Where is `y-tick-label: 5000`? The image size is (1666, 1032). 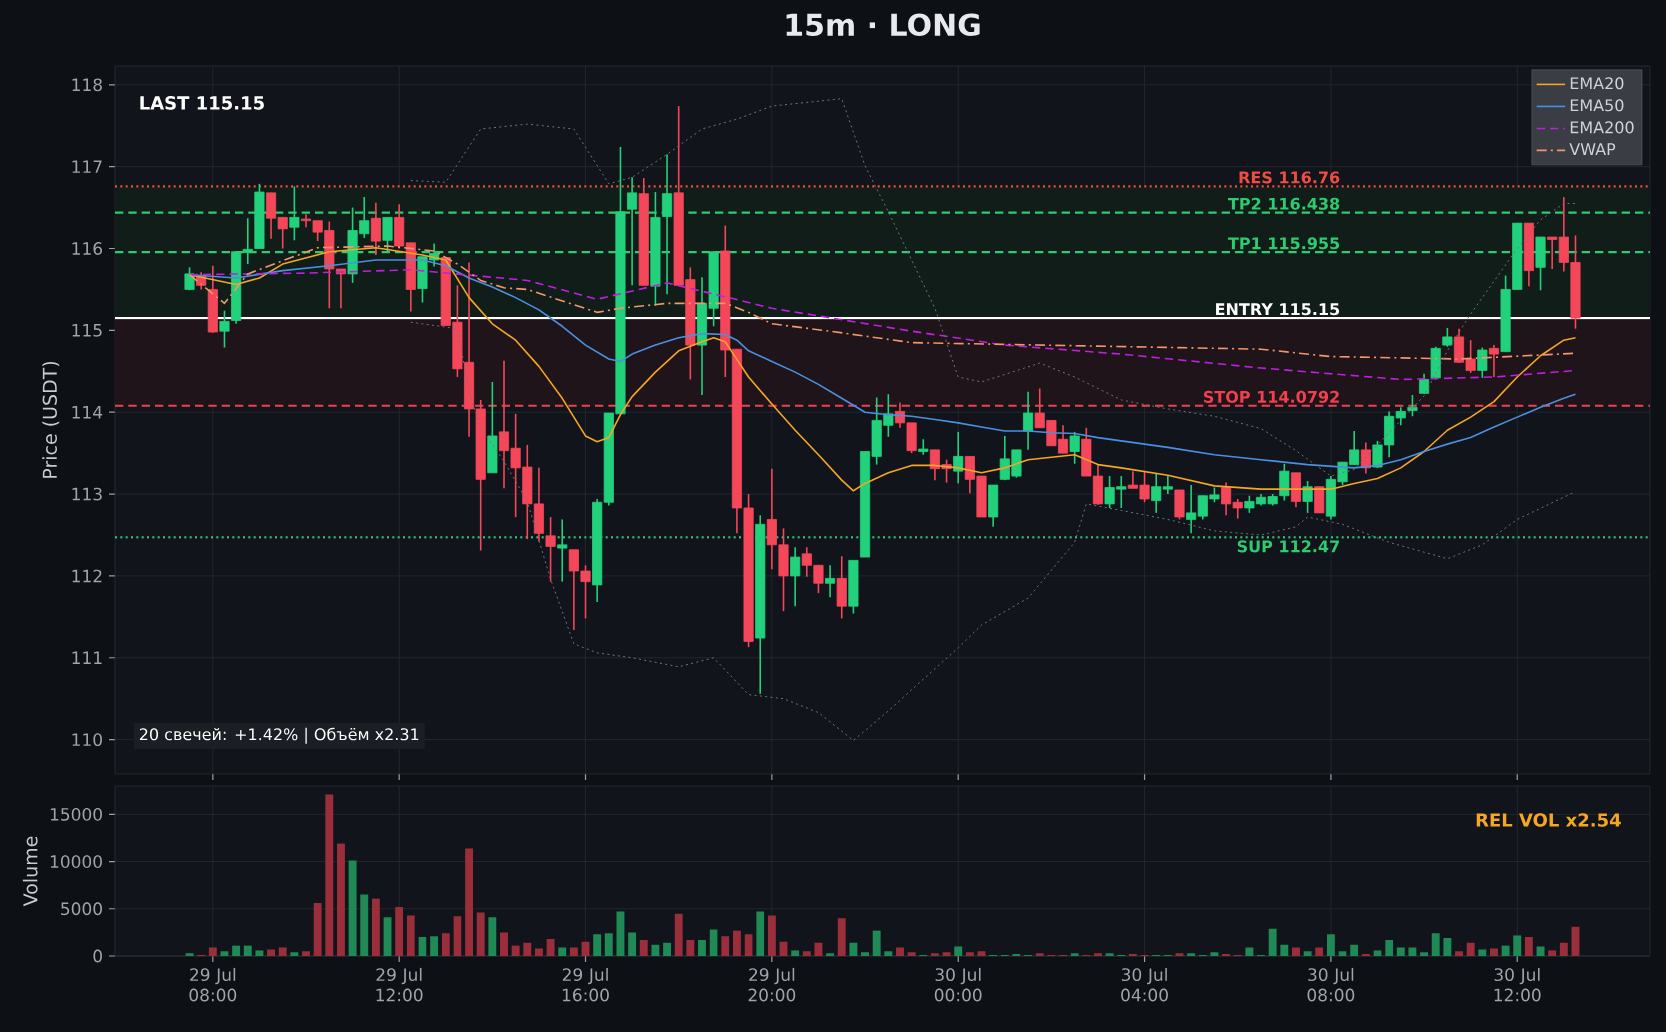 y-tick-label: 5000 is located at coordinates (81, 909).